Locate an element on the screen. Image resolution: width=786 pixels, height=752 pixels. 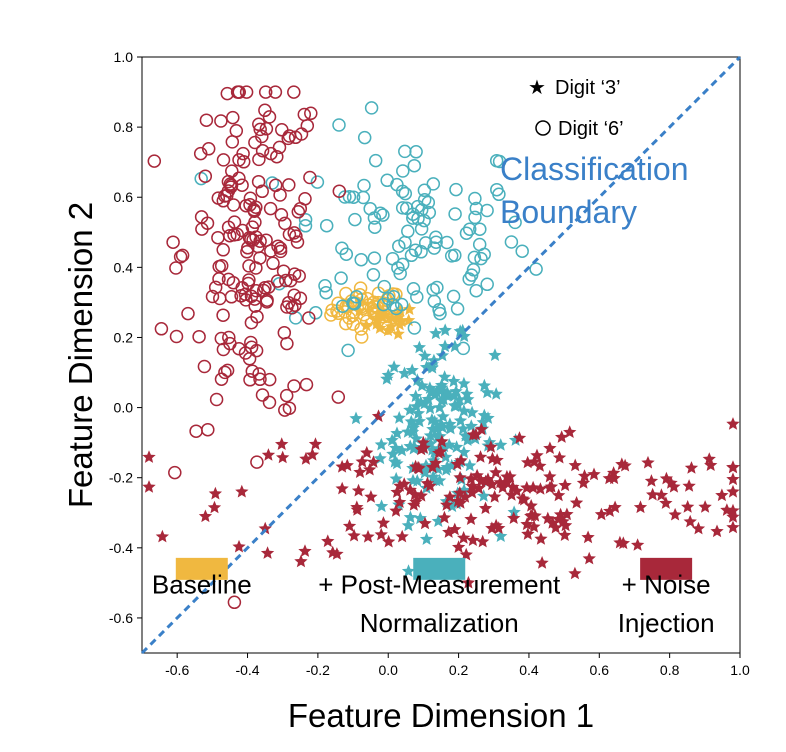
group-swatch is located at coordinates (666, 568).